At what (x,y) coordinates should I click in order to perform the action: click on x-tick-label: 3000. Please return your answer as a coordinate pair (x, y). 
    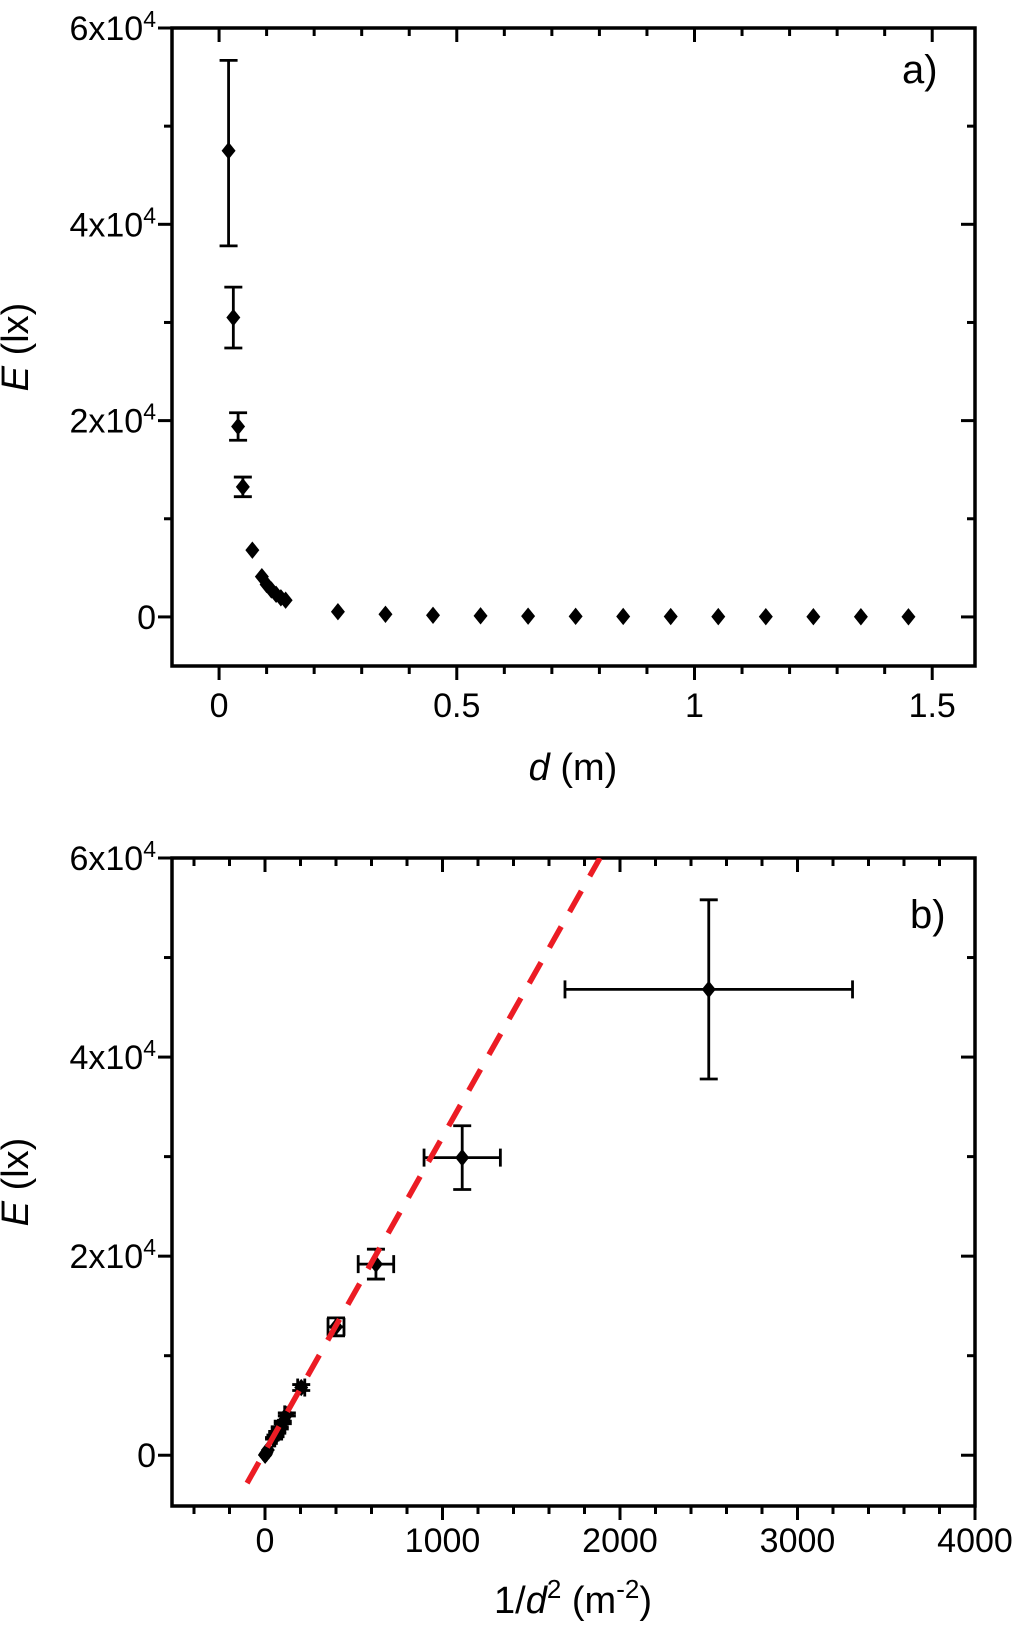
    Looking at the image, I should click on (798, 1541).